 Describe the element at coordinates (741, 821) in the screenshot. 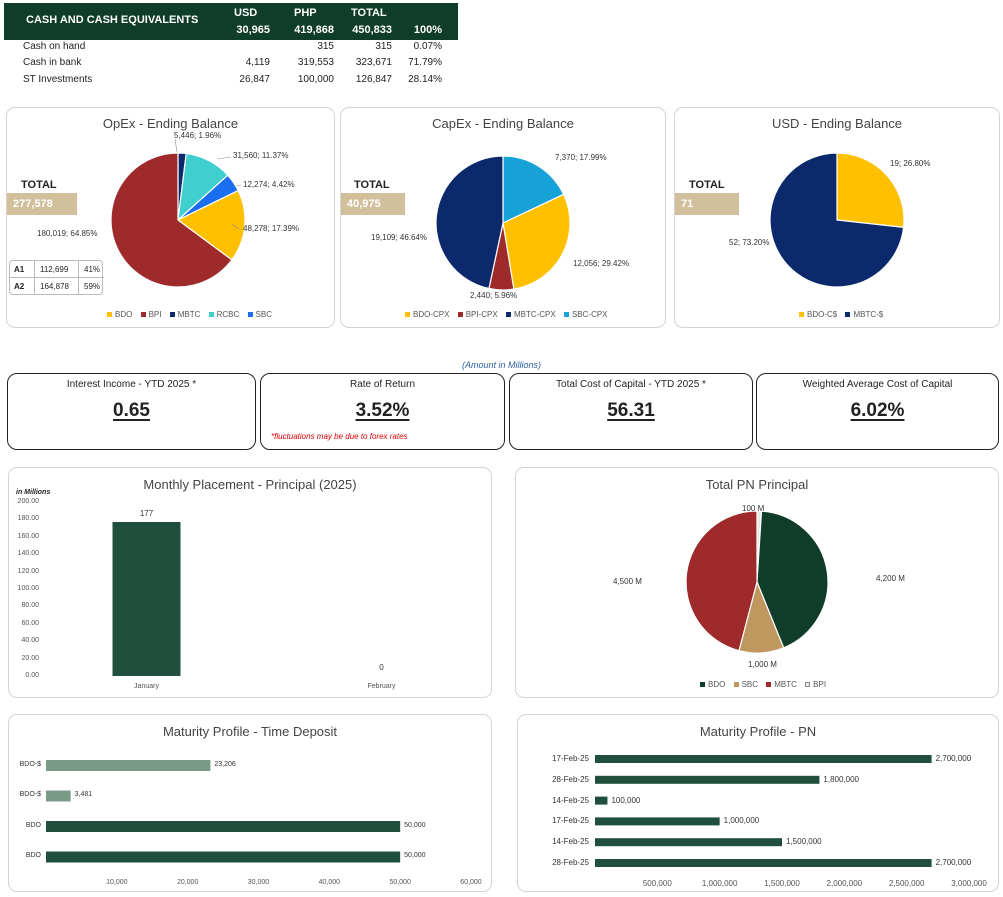

I see `bar-value-label: 1,000,000` at that location.